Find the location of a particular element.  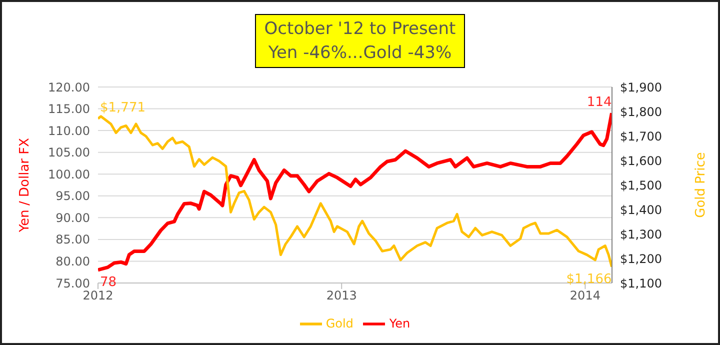

y-tick-label: 105.00 is located at coordinates (69, 153).